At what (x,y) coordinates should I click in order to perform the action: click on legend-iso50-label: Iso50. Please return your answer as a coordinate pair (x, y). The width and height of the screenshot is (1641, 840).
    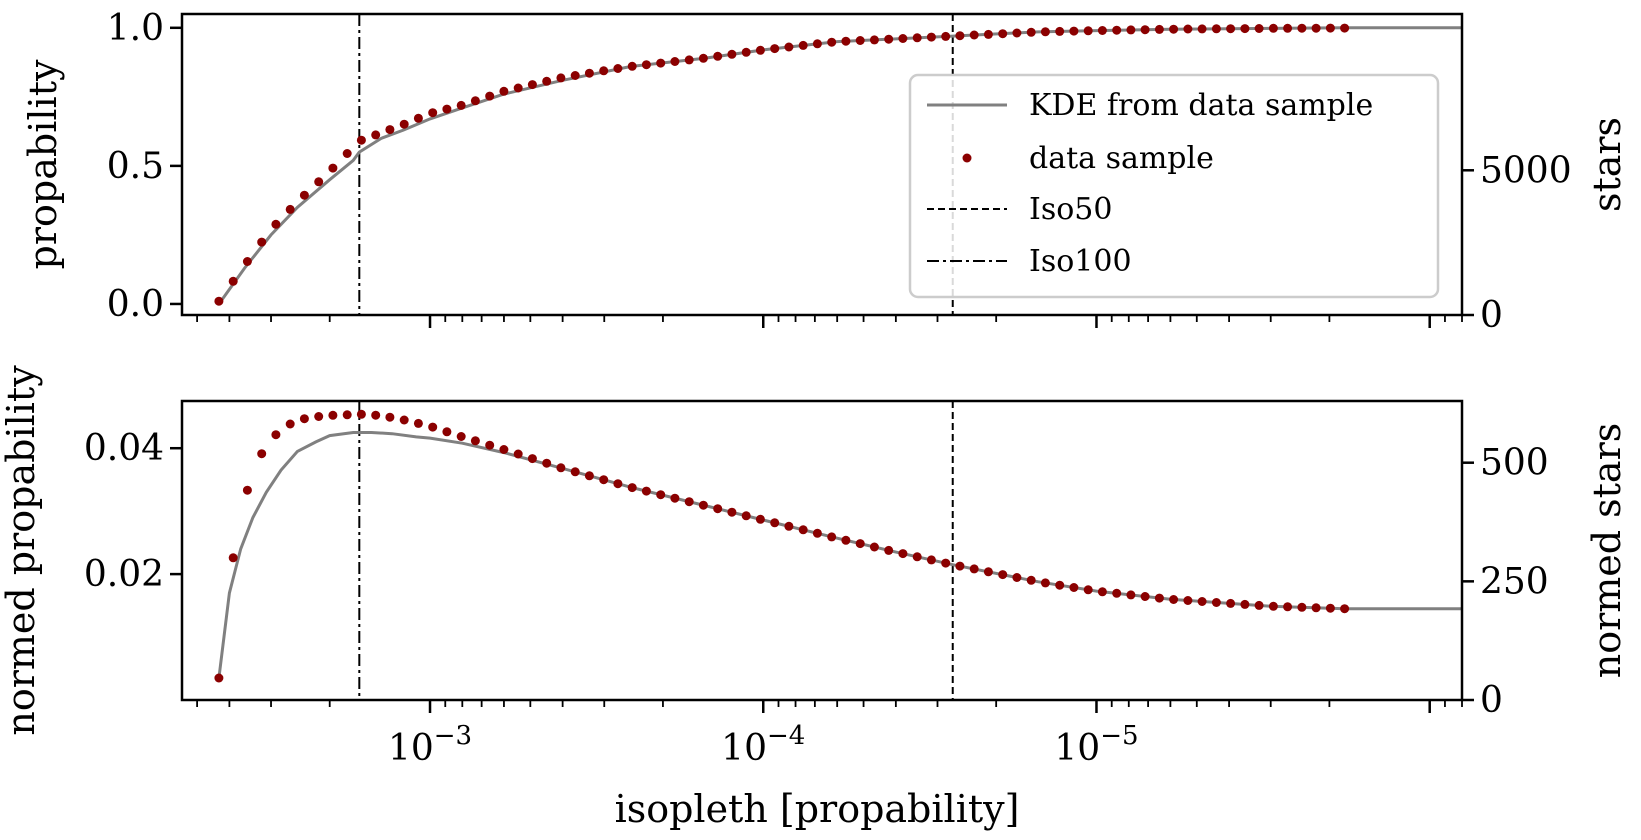
    Looking at the image, I should click on (1070, 209).